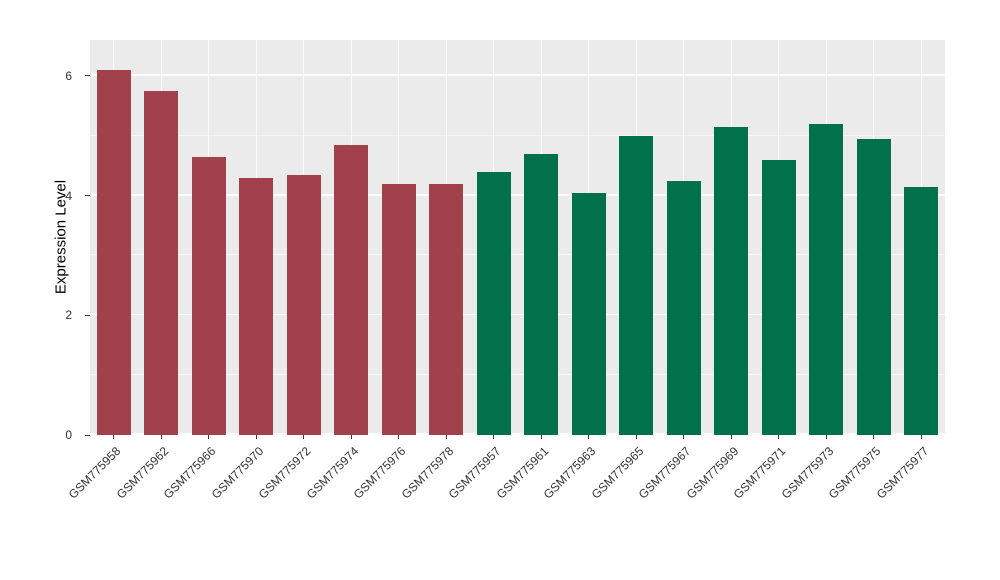 This screenshot has height=580, width=1000. I want to click on y-tick-label: 4, so click(68, 195).